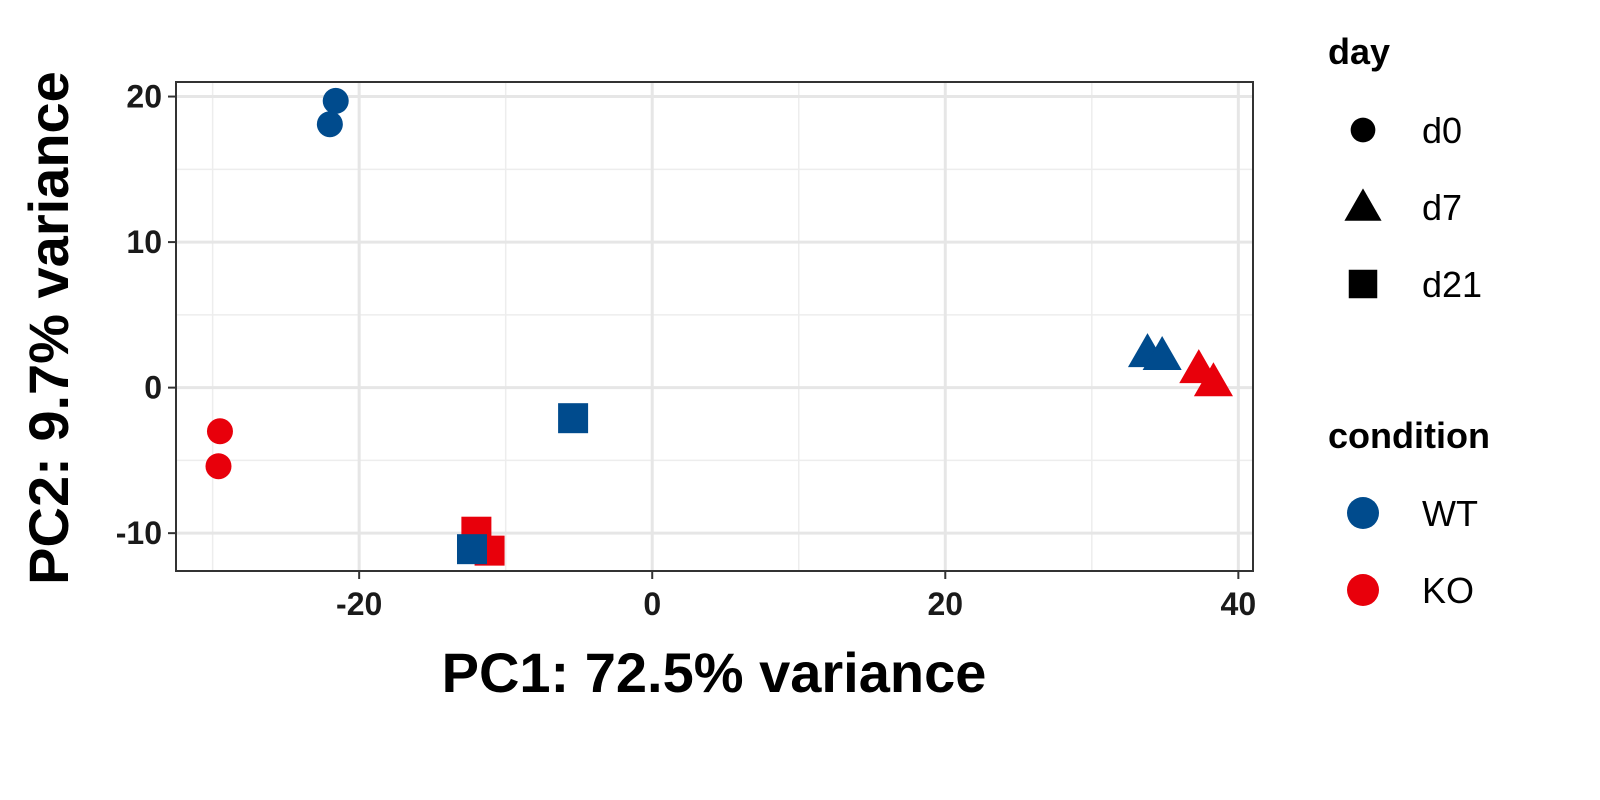 This screenshot has width=1600, height=800. Describe the element at coordinates (1363, 130) in the screenshot. I see `legend-key-d0` at that location.